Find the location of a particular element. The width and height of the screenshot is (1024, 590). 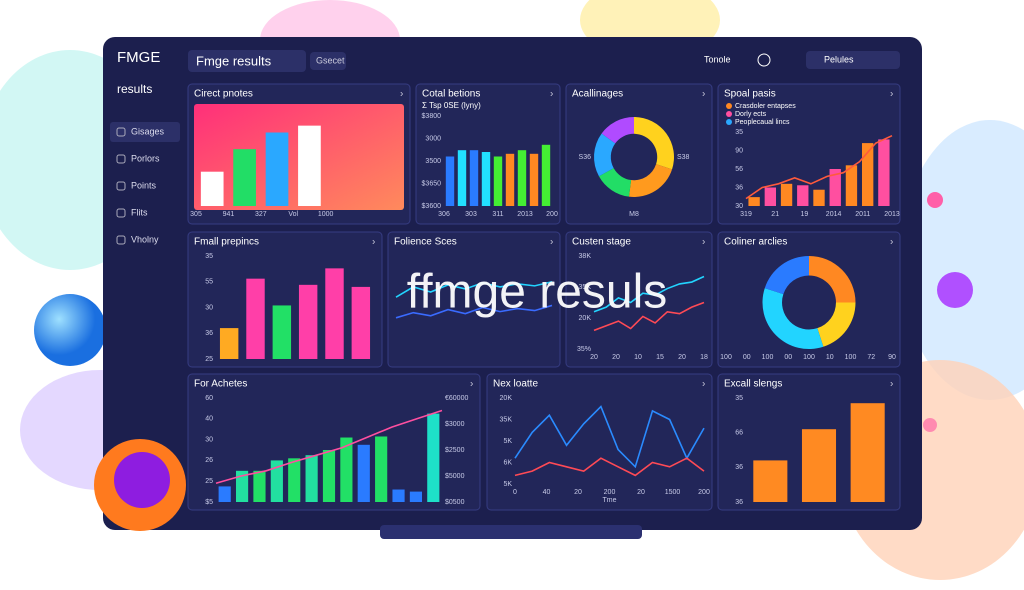

x-labels: 90 is located at coordinates (892, 357).